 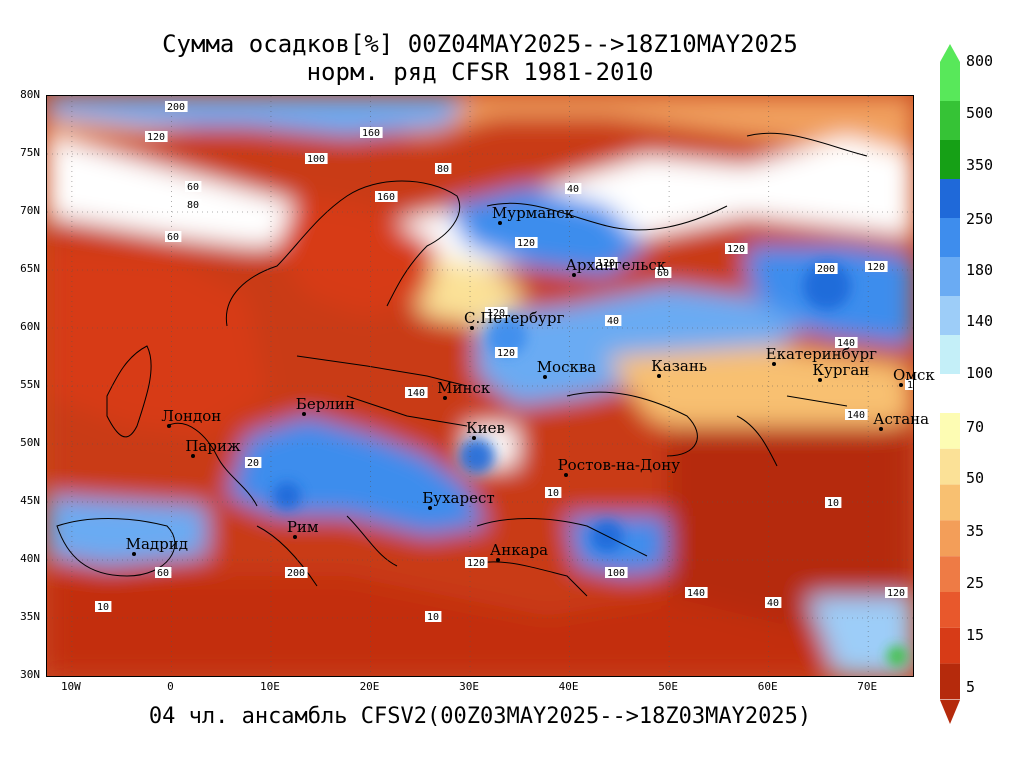 What do you see at coordinates (914, 375) in the screenshot?
I see `city-label: Омск` at bounding box center [914, 375].